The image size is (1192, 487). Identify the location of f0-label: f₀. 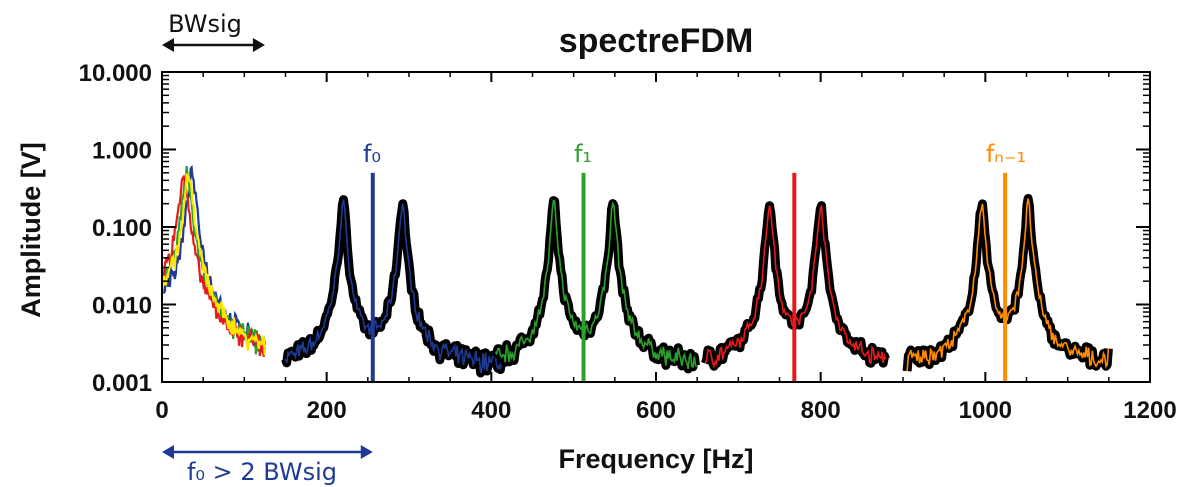
(372, 154).